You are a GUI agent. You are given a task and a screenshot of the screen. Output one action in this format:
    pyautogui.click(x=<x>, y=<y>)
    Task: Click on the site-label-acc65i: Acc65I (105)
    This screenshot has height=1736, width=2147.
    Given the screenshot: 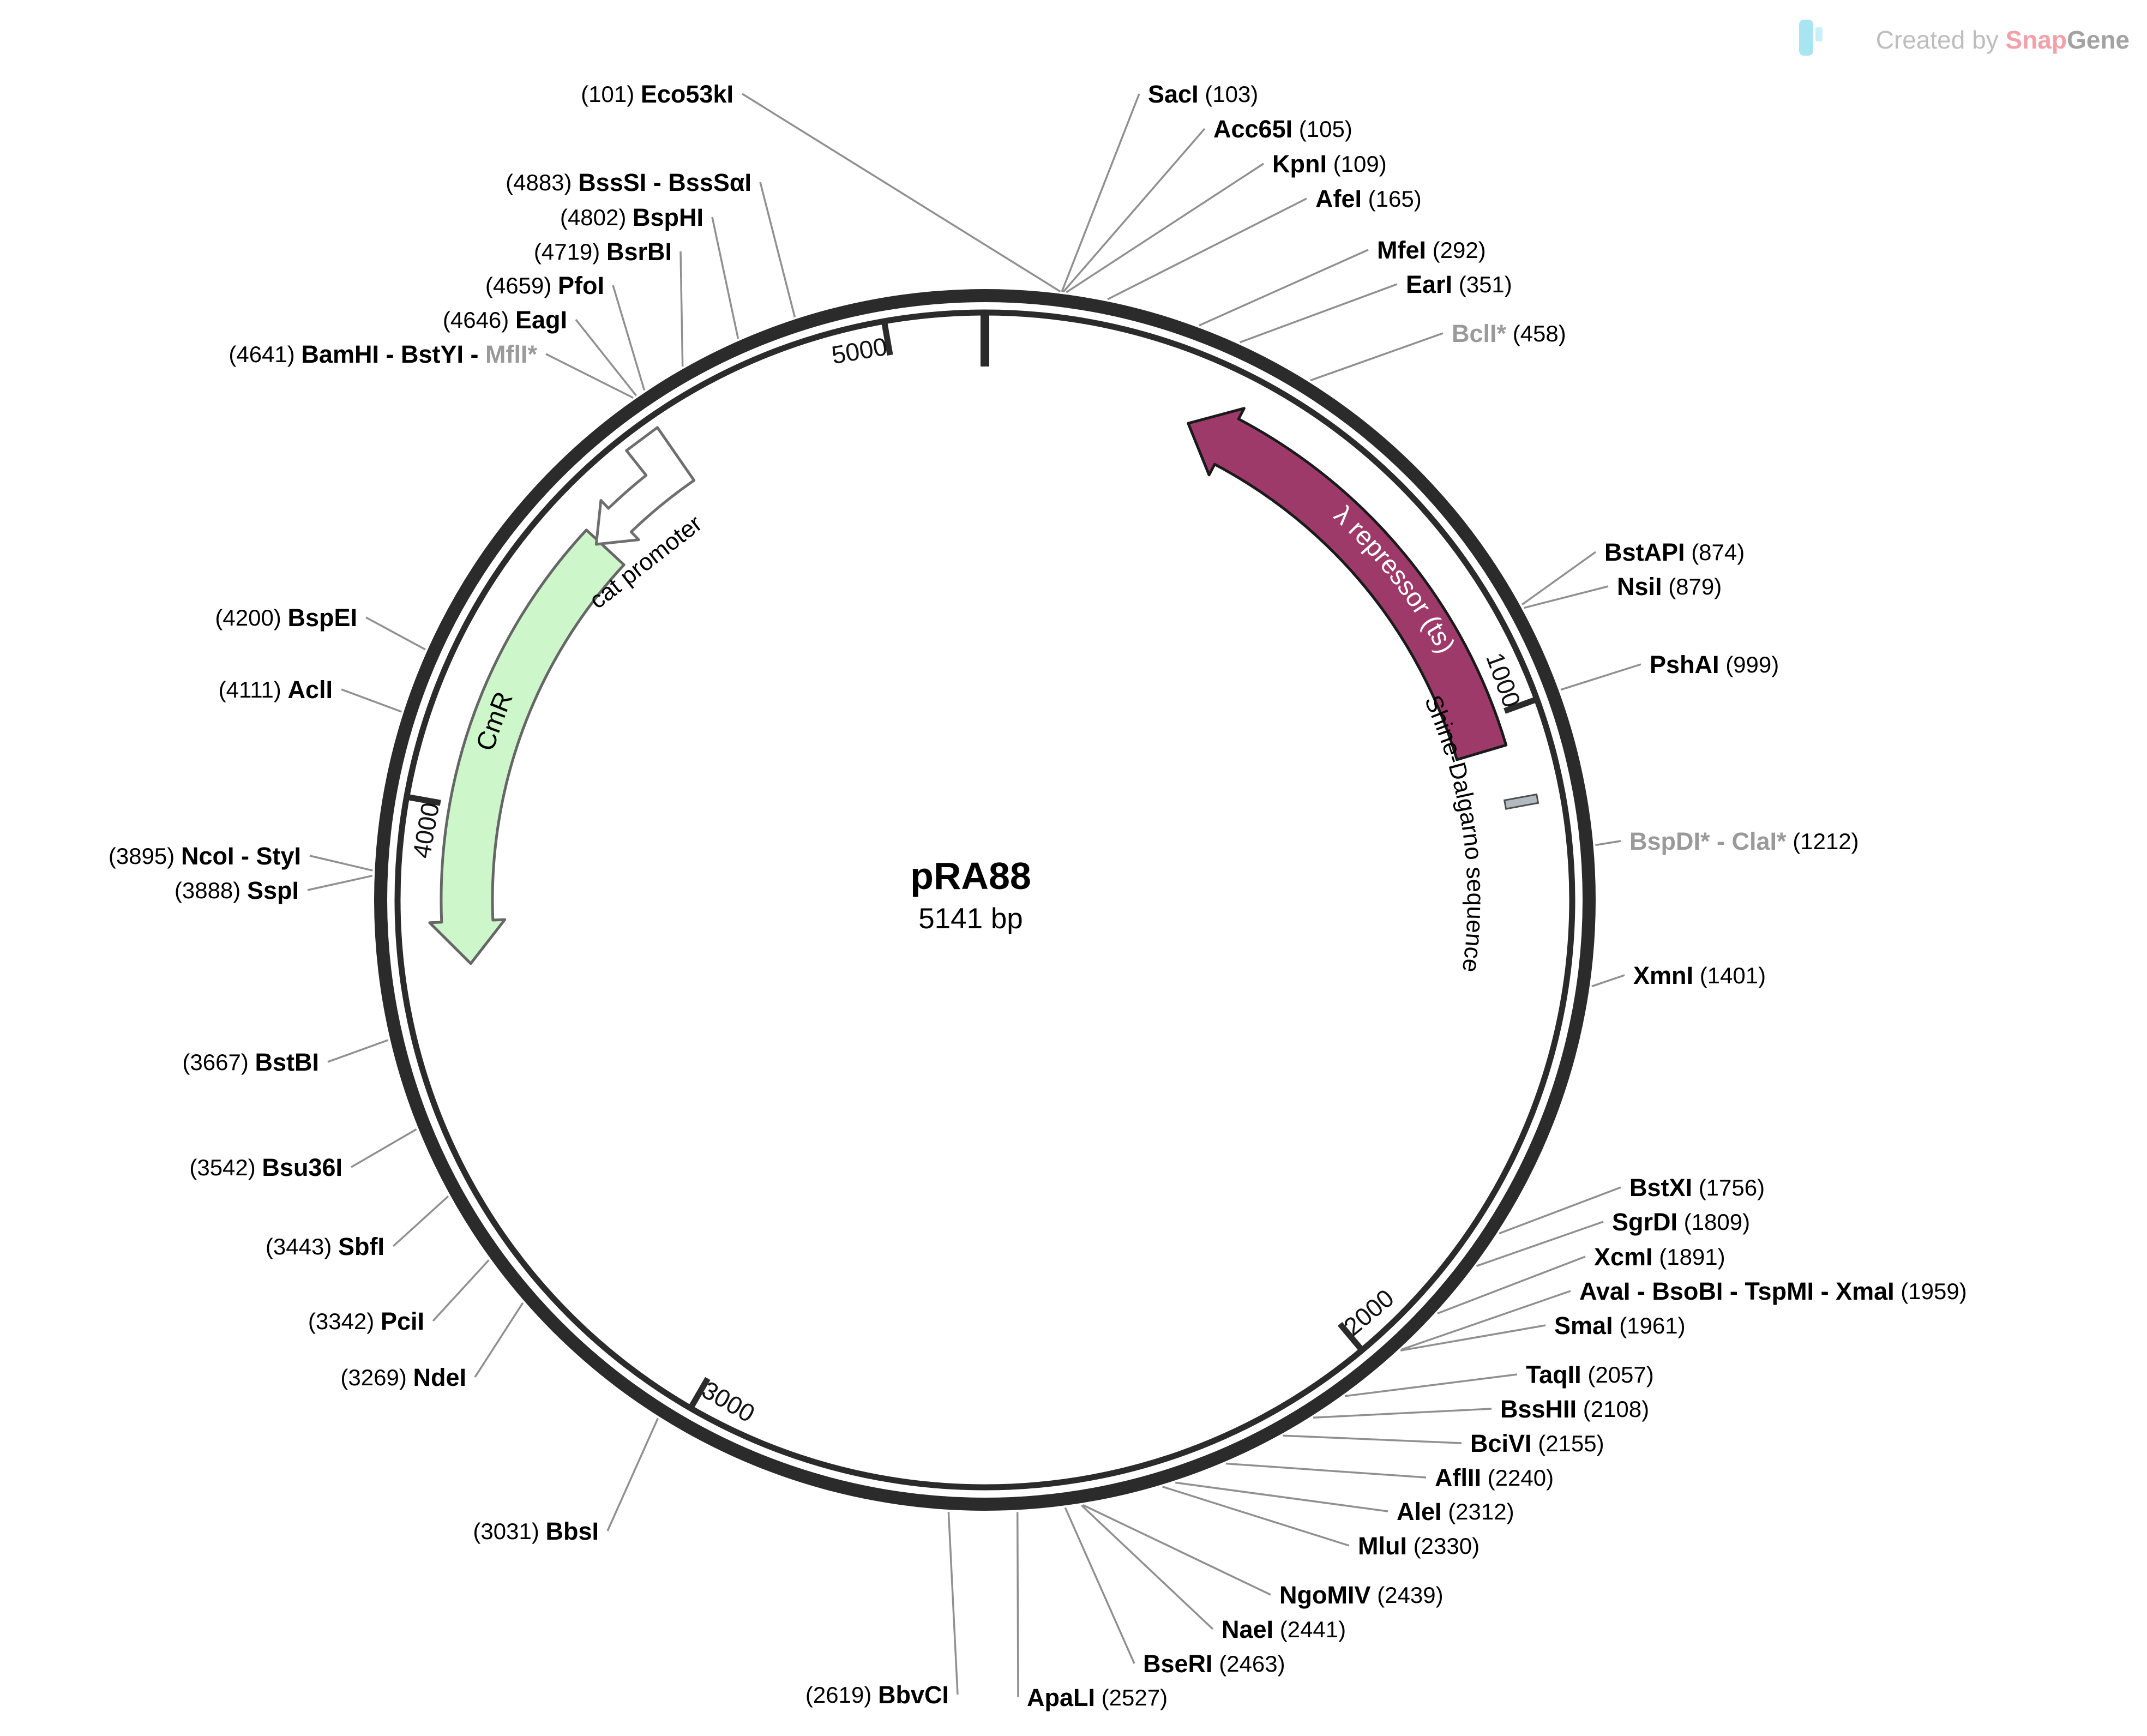 What is the action you would take?
    pyautogui.click(x=1282, y=129)
    